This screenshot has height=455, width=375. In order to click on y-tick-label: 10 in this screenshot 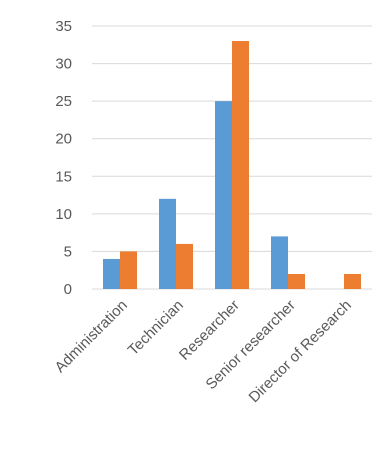, I will do `click(63, 214)`.